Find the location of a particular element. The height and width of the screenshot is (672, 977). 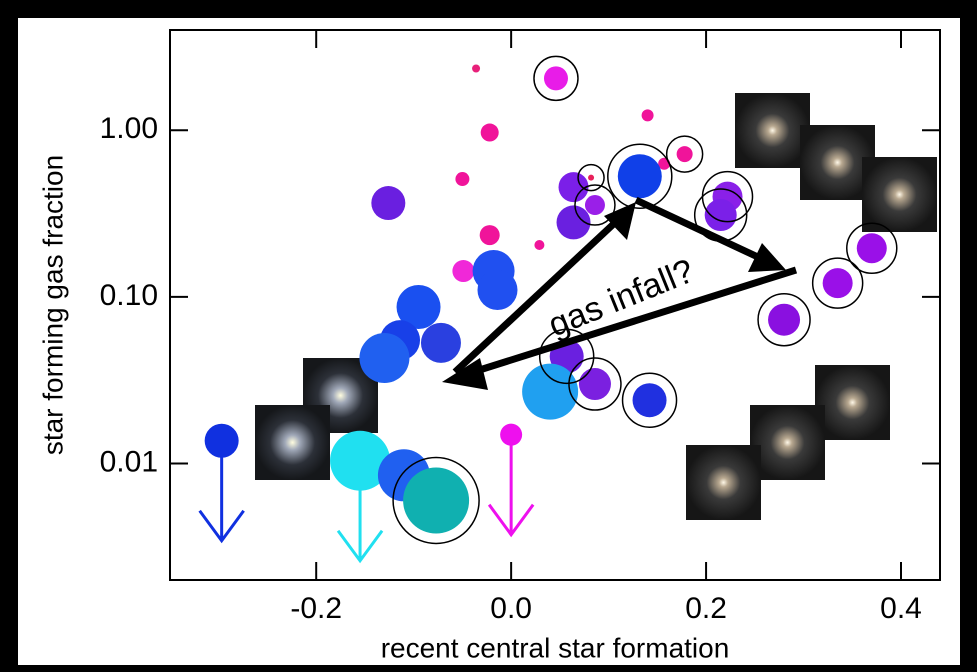

y-tick-label: 0.10 is located at coordinates (129, 295).